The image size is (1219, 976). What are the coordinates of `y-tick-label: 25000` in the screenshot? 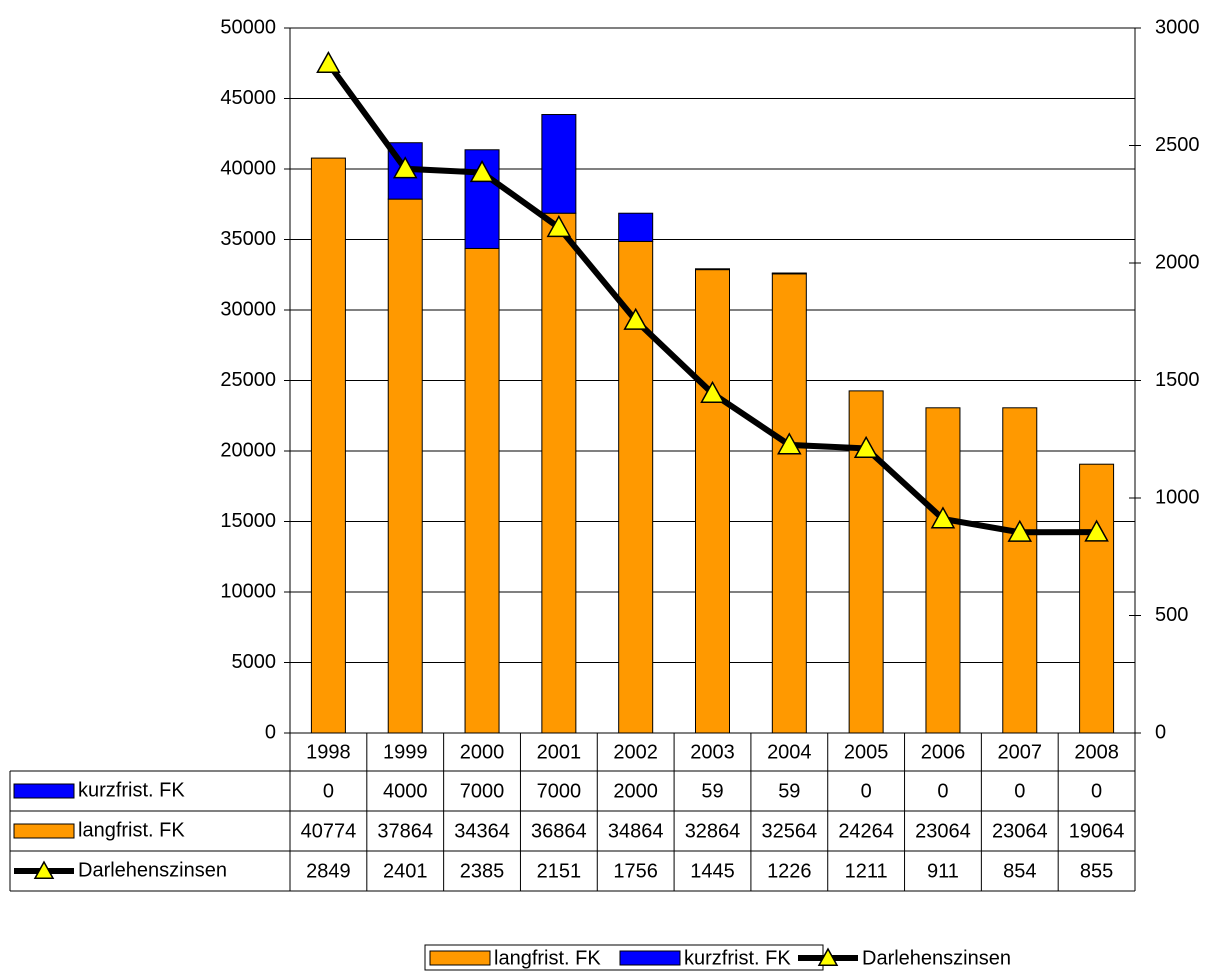 It's located at (248, 380).